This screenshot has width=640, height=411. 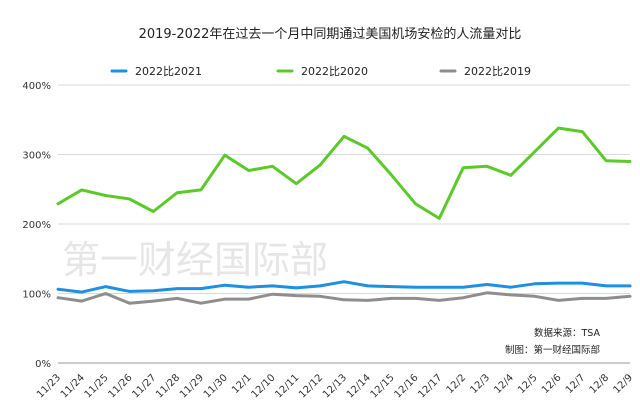 I want to click on legend-label: 2022比2020, so click(x=334, y=71).